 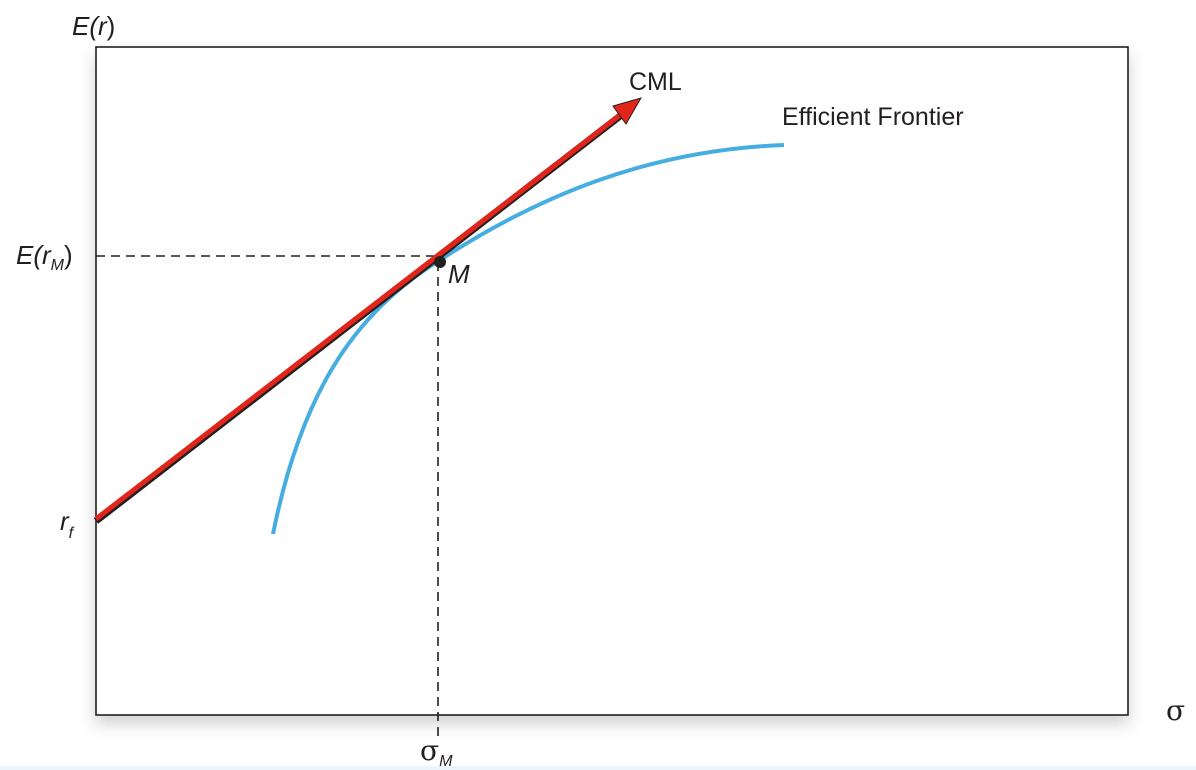 What do you see at coordinates (440, 262) in the screenshot?
I see `market-portfolio-point` at bounding box center [440, 262].